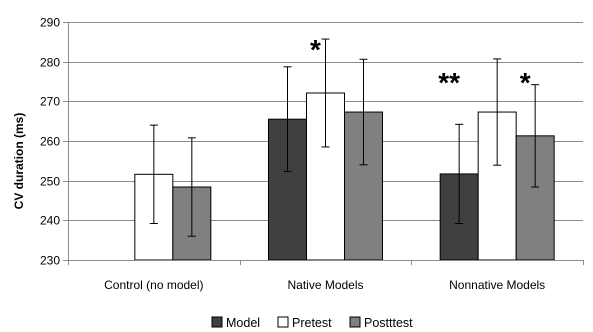 This screenshot has height=332, width=593. Describe the element at coordinates (243, 323) in the screenshot. I see `legend-label-model: Model` at that location.